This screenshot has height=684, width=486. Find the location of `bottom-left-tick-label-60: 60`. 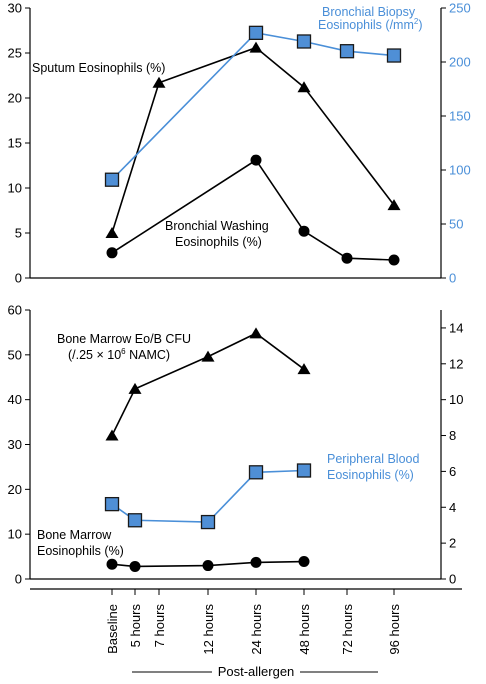

bottom-left-tick-label-60: 60 is located at coordinates (15, 310).